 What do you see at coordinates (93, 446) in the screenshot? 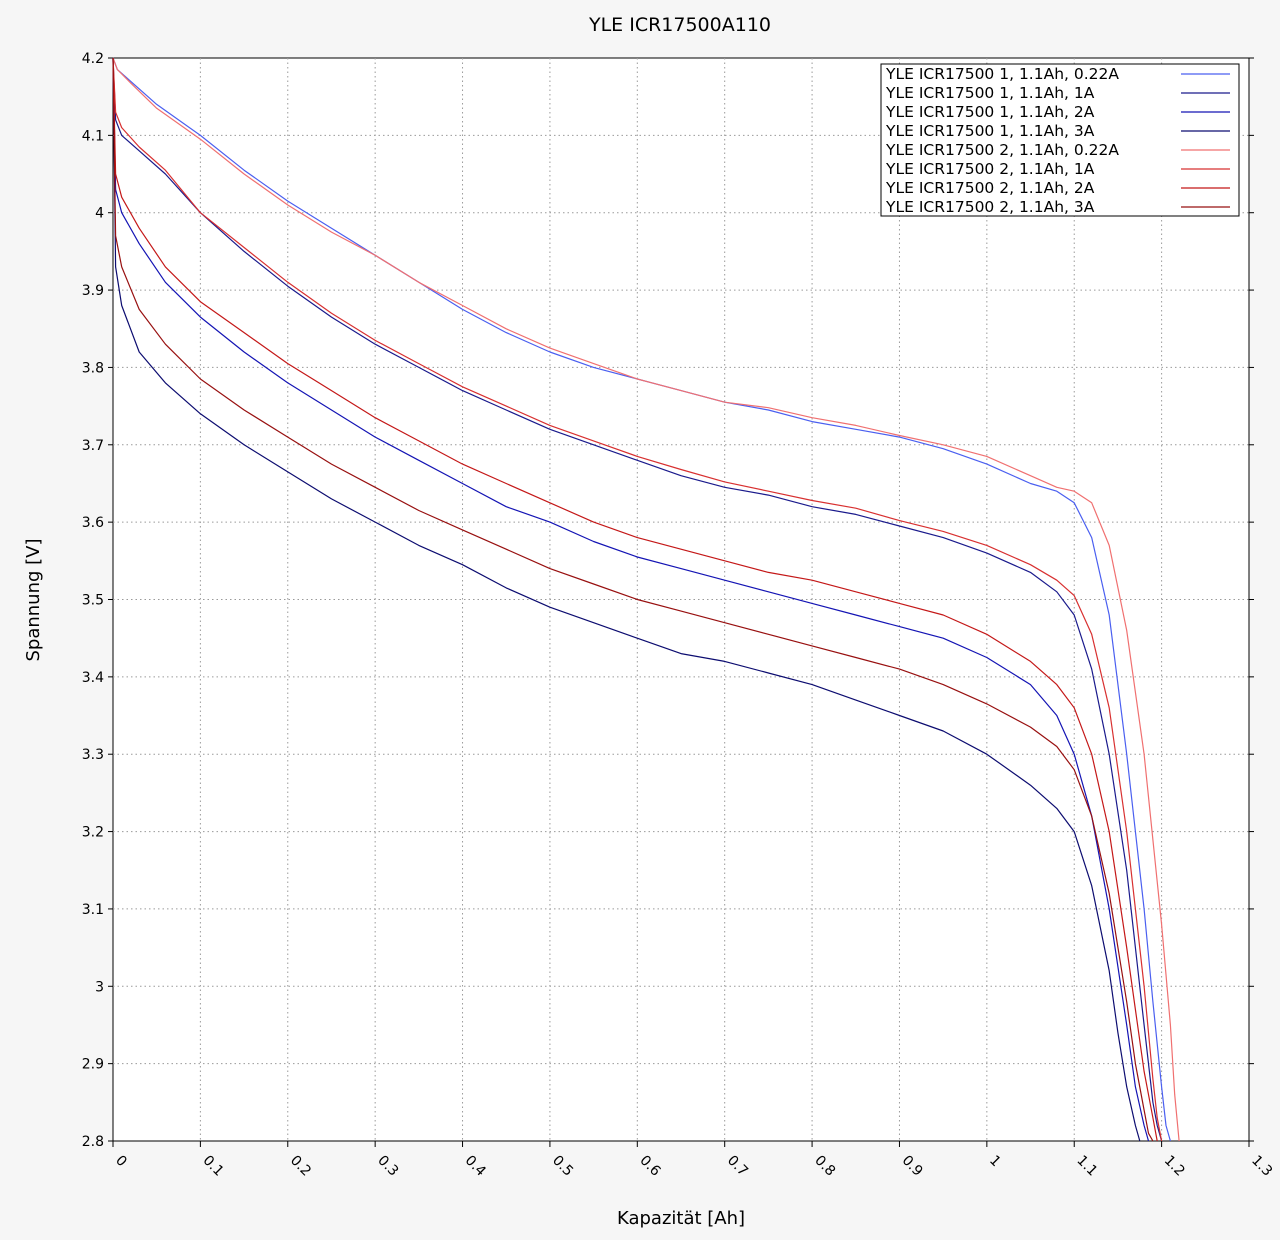
I see `y-tick-label: 3.7` at bounding box center [93, 446].